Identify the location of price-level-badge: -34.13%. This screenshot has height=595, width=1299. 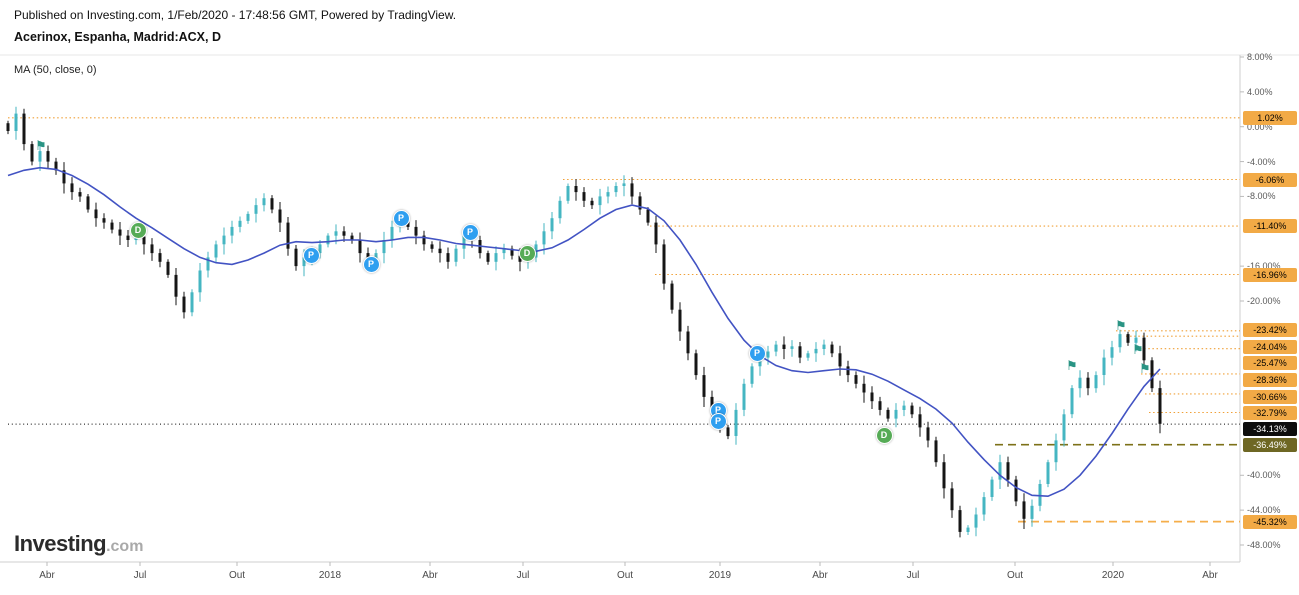
(1270, 429).